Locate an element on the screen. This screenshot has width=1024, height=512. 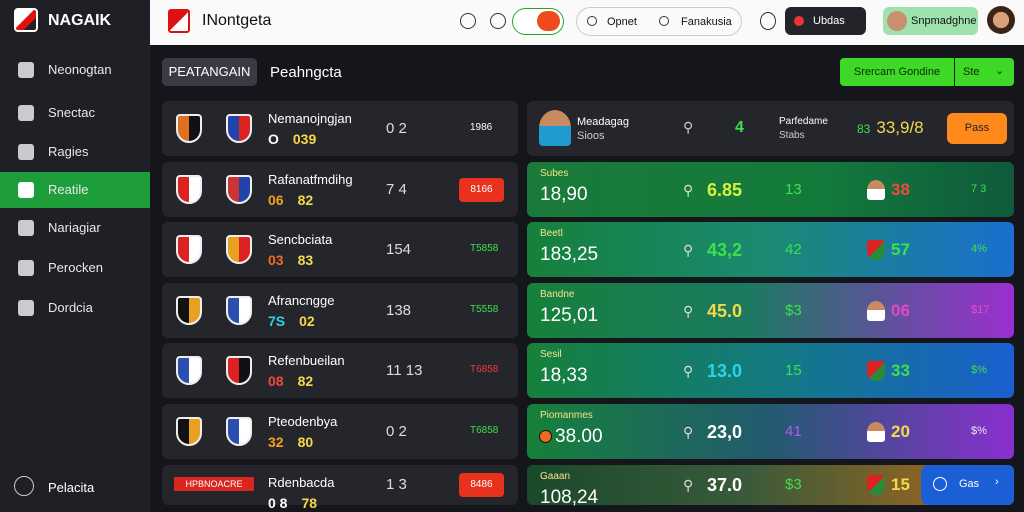
match-card: HPBNOACRE Rdenbacda 0 8 78 1 3 8486 is located at coordinates (340, 488).